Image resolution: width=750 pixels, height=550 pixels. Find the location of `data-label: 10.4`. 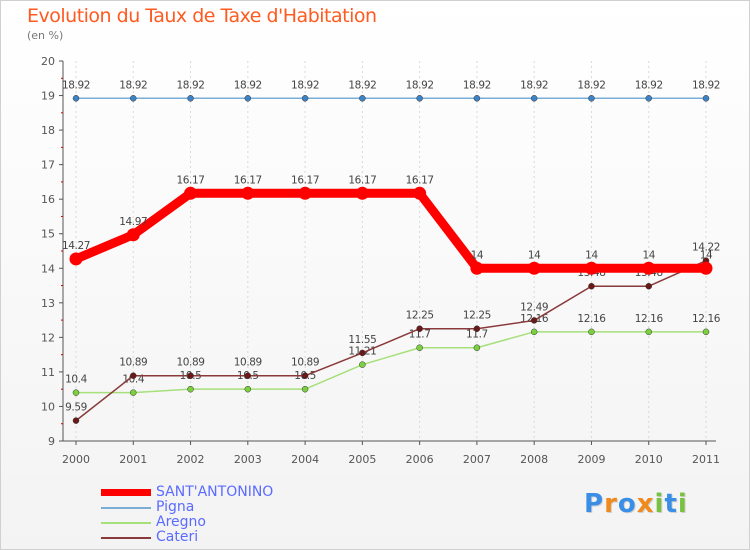

data-label: 10.4 is located at coordinates (76, 380).